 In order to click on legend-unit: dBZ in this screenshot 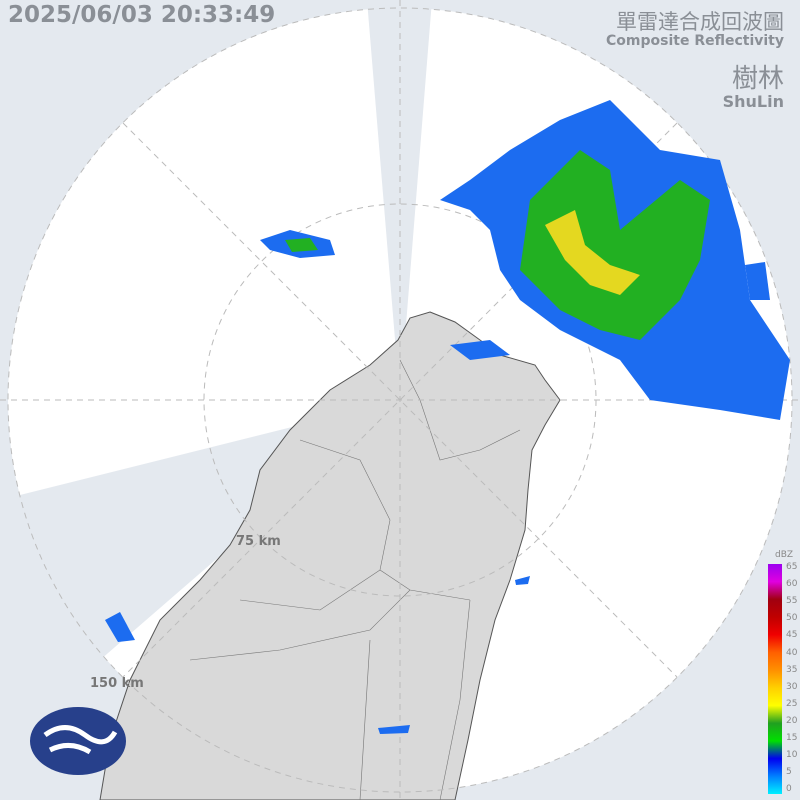, I will do `click(784, 555)`.